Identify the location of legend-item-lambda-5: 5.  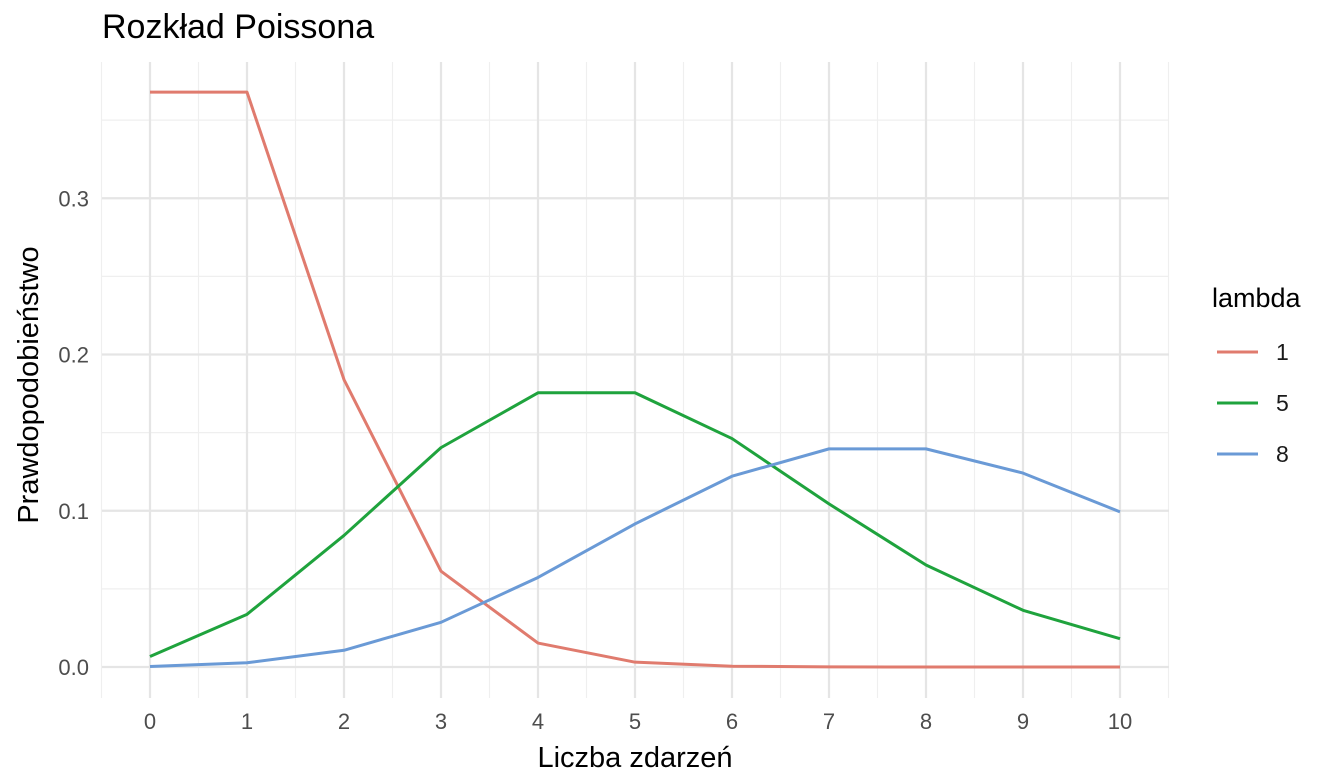
(1253, 403).